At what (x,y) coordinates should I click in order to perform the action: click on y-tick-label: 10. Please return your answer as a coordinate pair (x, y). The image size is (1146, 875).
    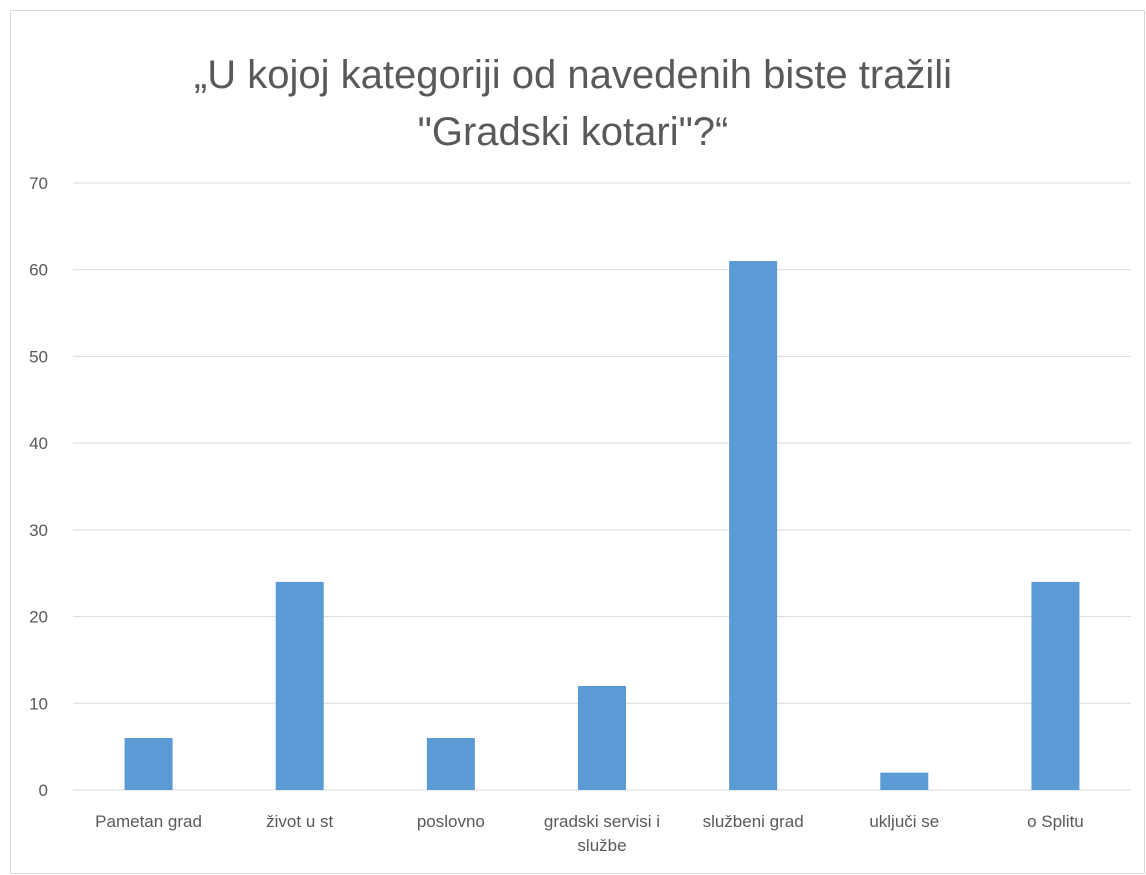
    Looking at the image, I should click on (38, 703).